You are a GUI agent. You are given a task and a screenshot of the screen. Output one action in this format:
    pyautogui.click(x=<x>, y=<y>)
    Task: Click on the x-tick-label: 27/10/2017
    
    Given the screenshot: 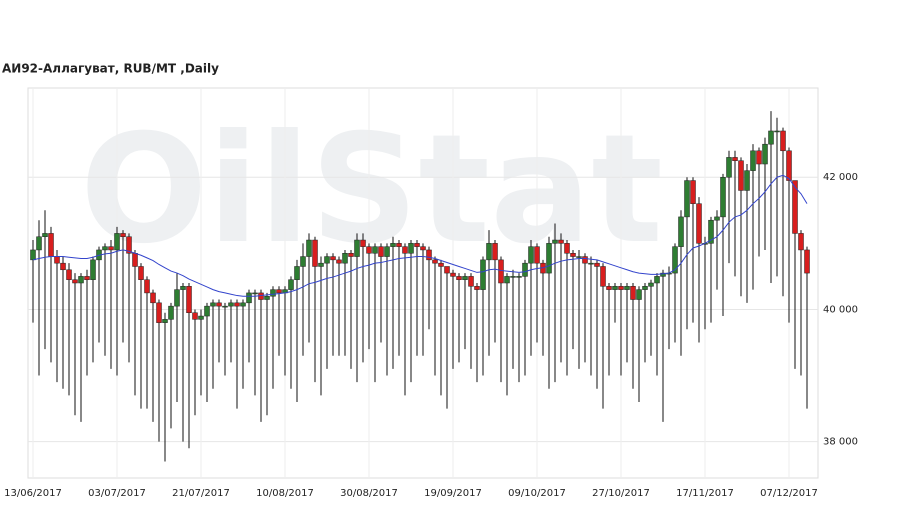 What is the action you would take?
    pyautogui.click(x=621, y=493)
    